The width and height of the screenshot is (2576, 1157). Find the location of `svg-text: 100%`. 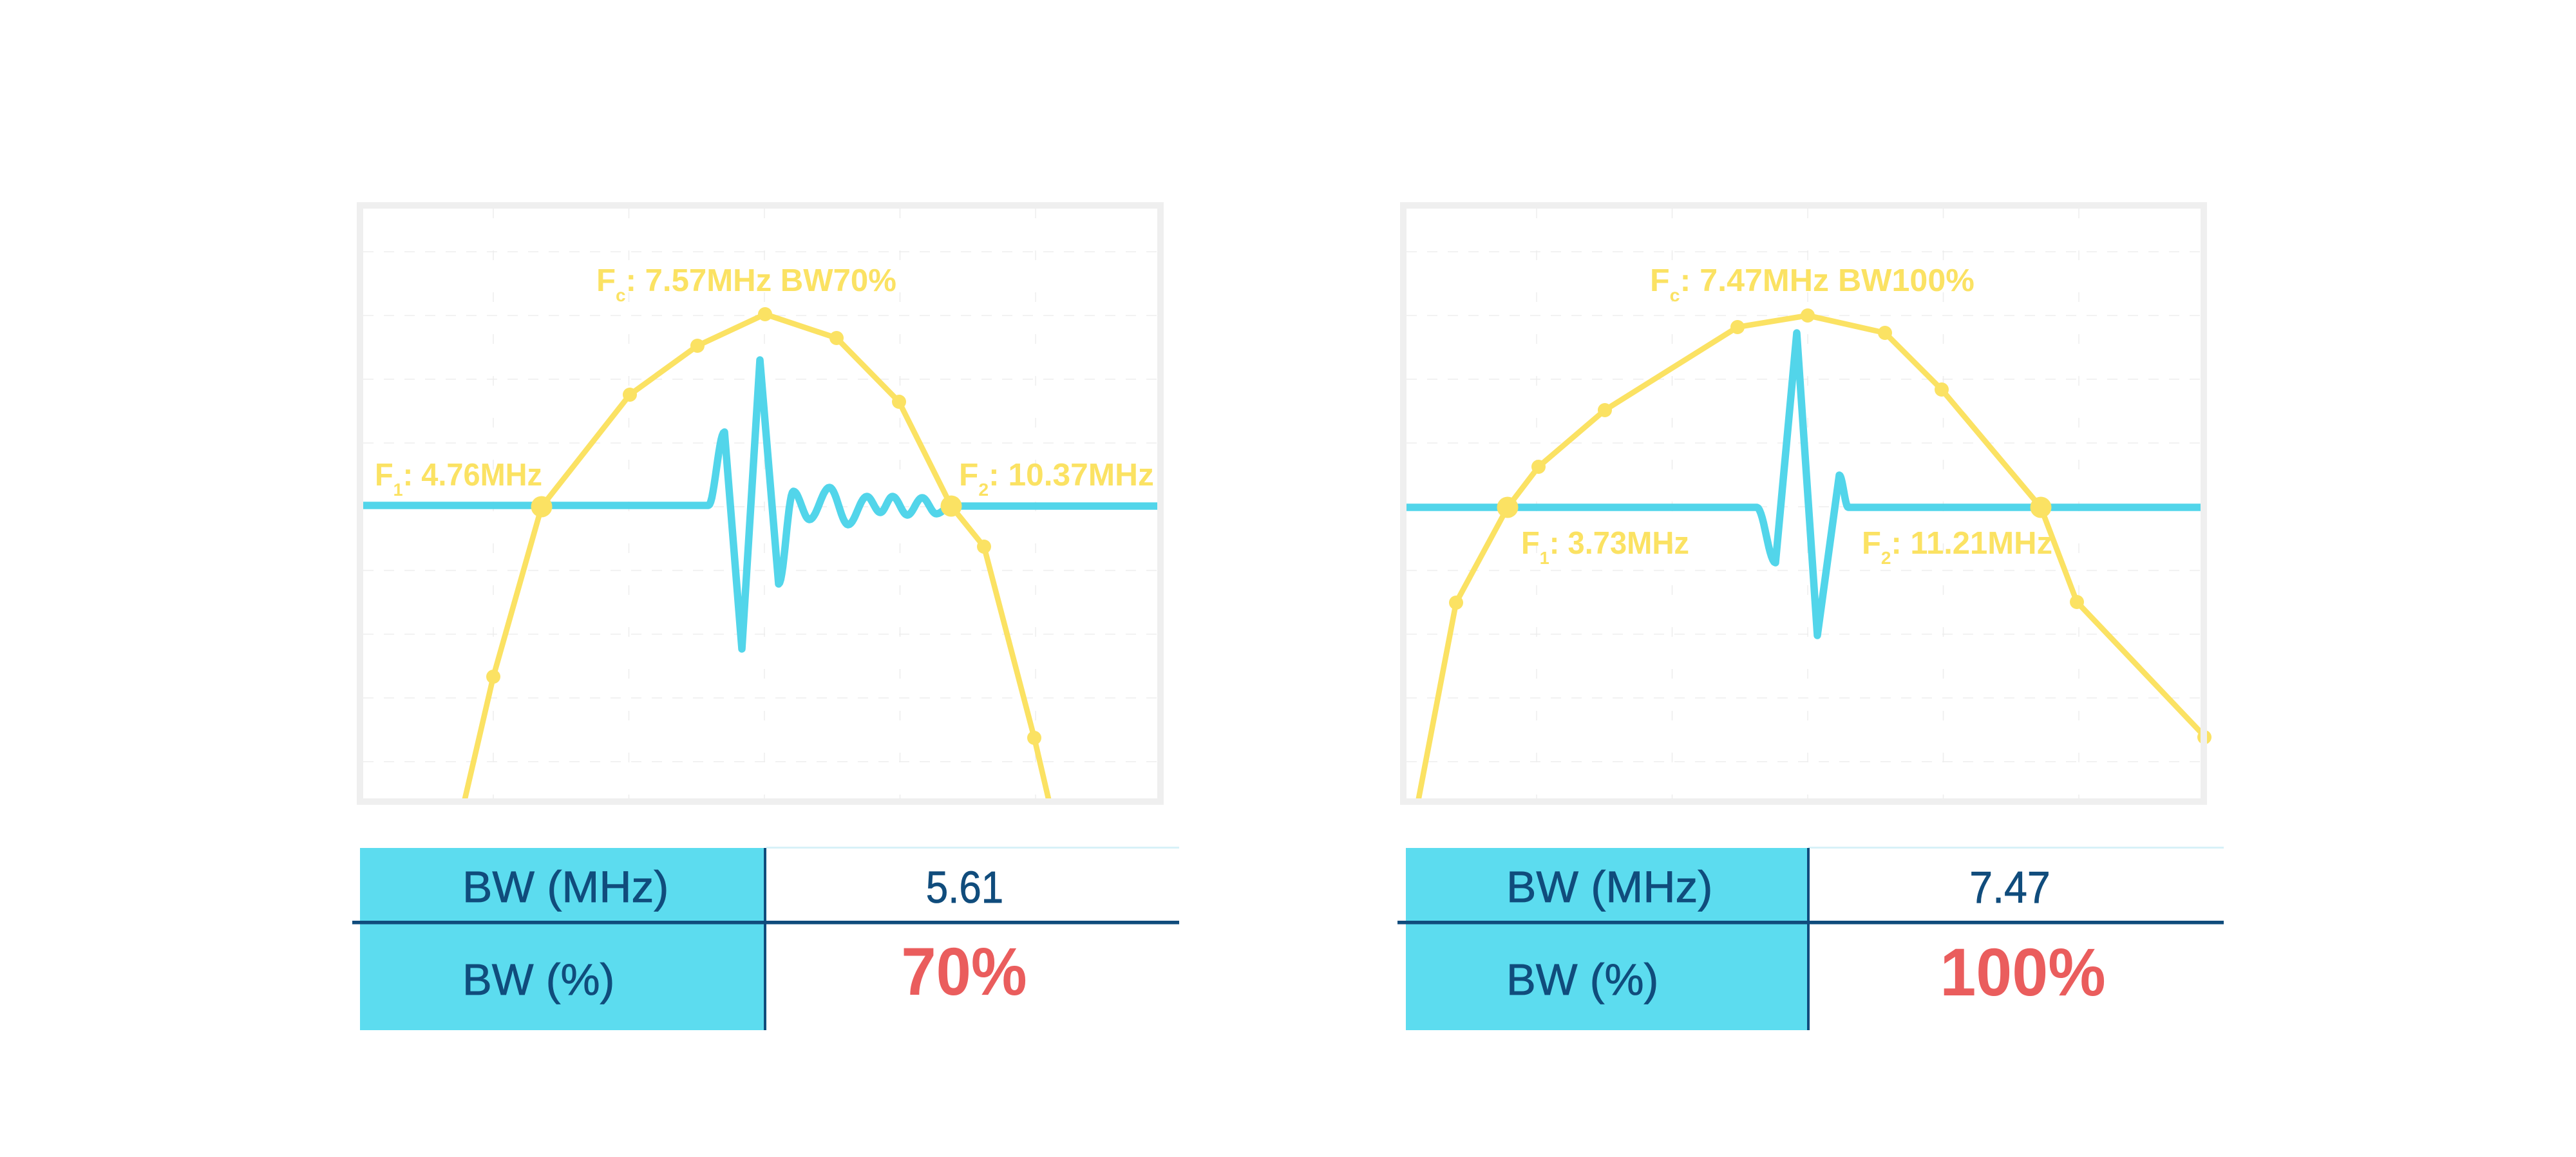

svg-text: 100% is located at coordinates (2022, 972).